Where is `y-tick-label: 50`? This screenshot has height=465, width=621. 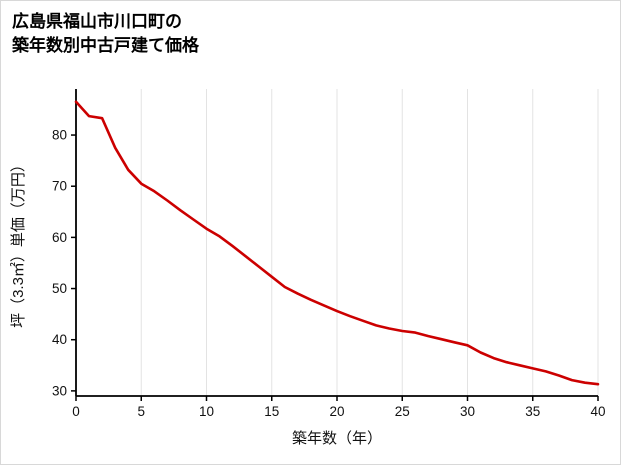 y-tick-label: 50 is located at coordinates (59, 288).